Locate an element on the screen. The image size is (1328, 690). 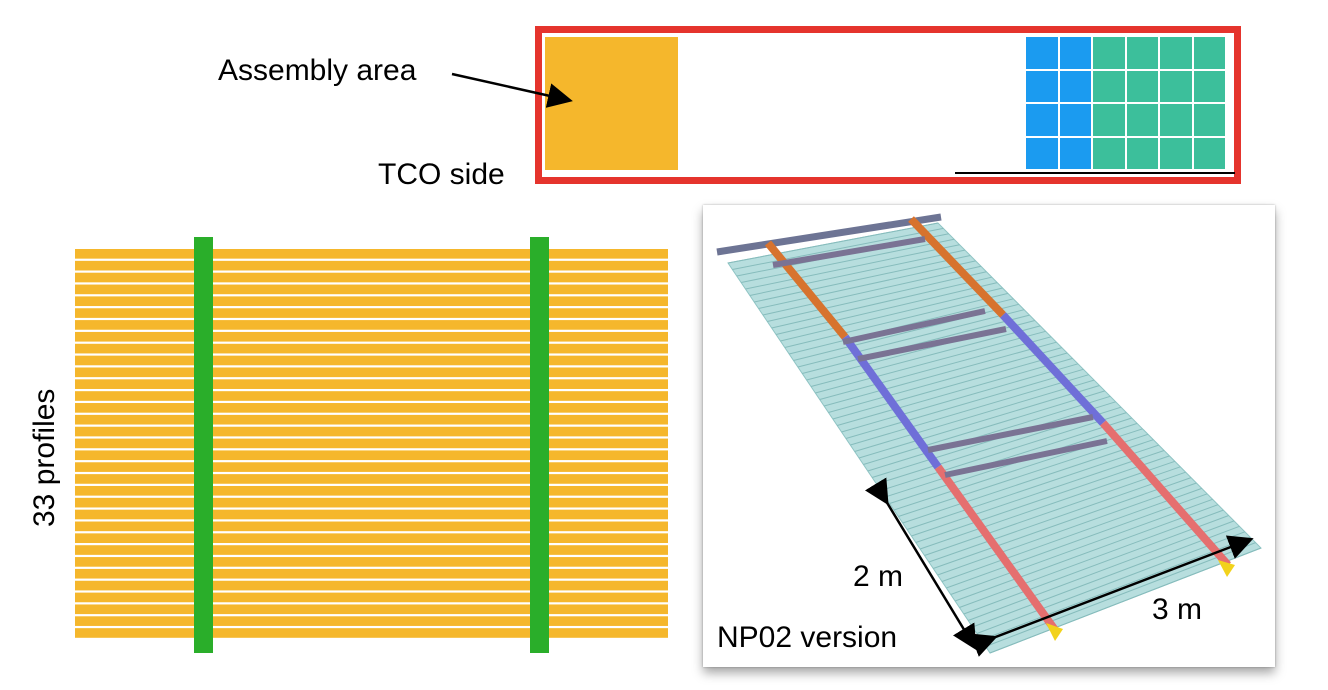
side-rail-right-blue is located at coordinates (1053, 369).